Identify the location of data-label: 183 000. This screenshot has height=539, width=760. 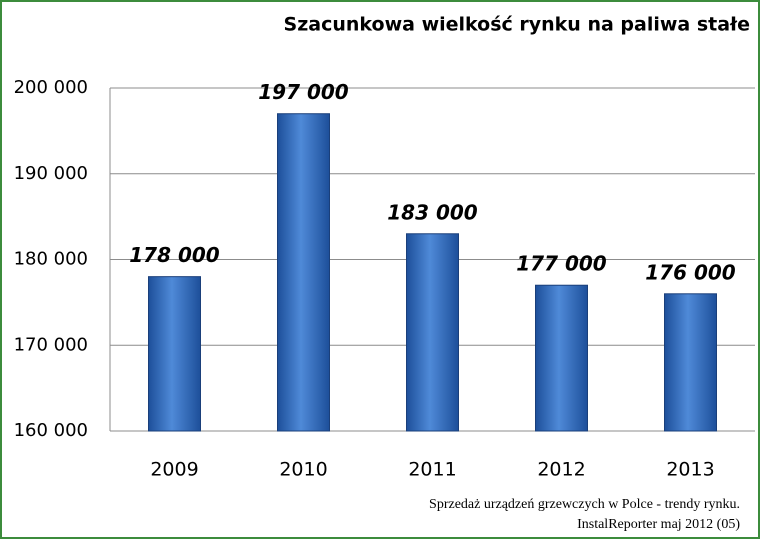
(432, 212).